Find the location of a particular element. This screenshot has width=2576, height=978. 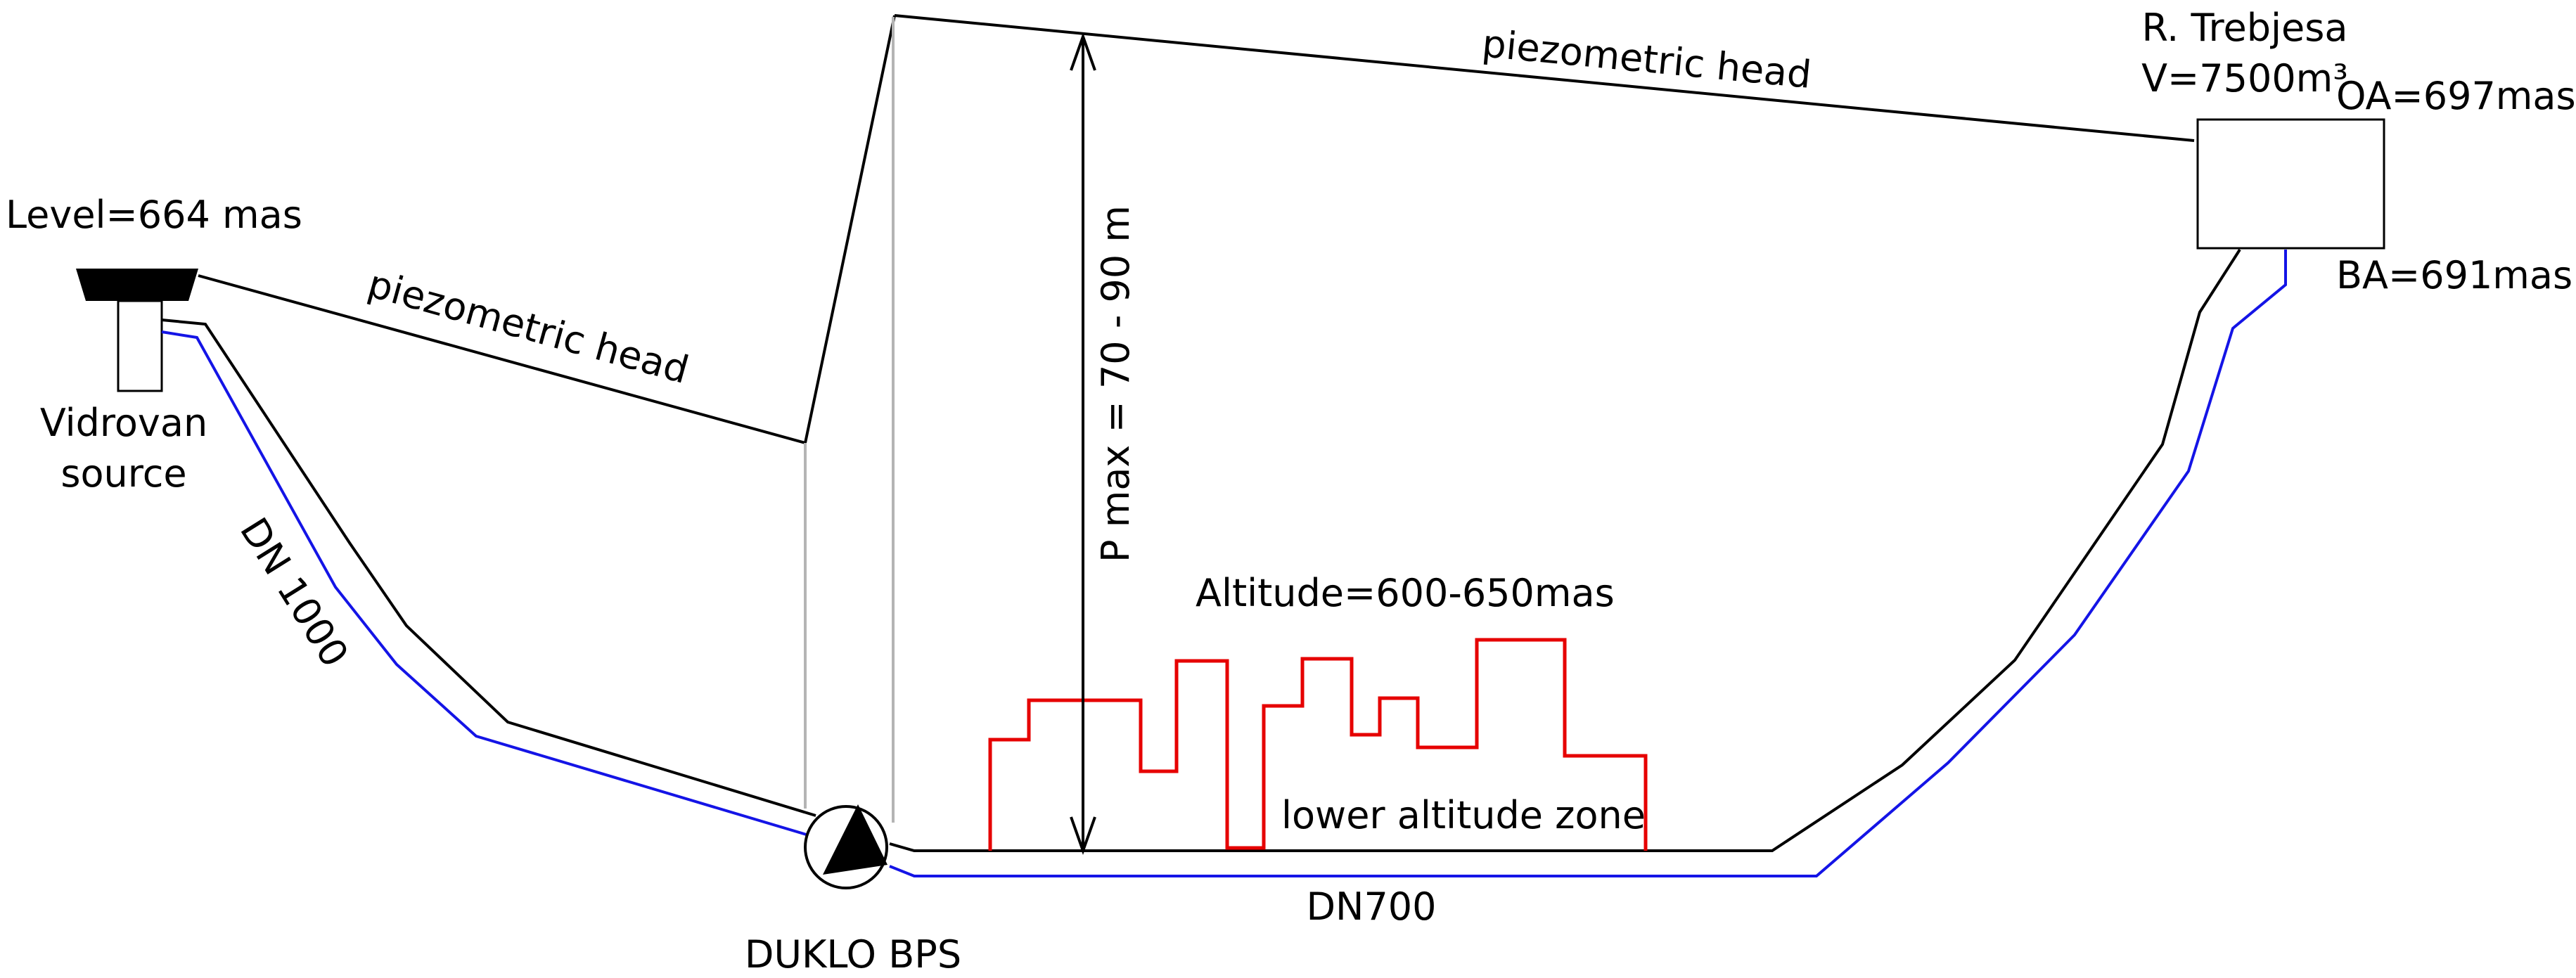

piezometric-line-rise is located at coordinates (850, 229).